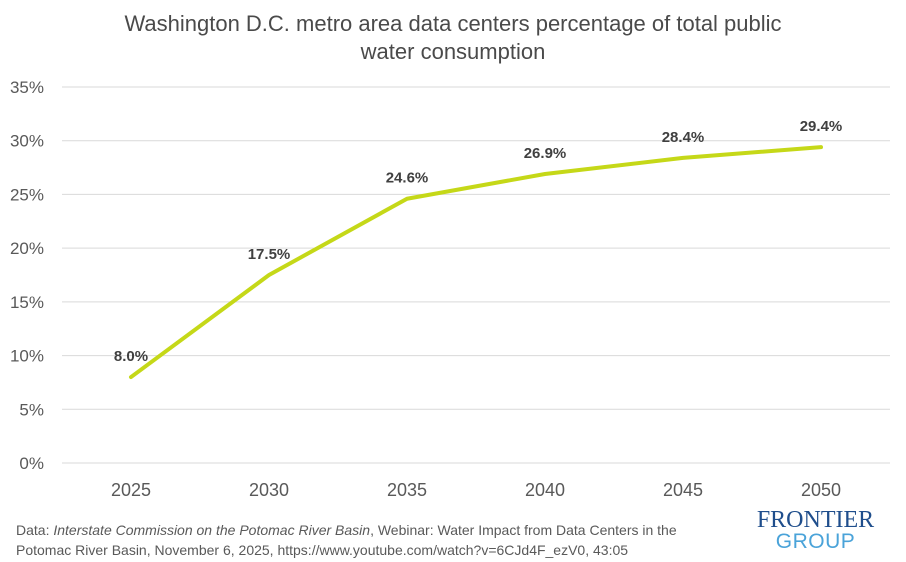 This screenshot has height=562, width=906. I want to click on x-axis: 2025 2030 2035 2040 2045 2050, so click(476, 490).